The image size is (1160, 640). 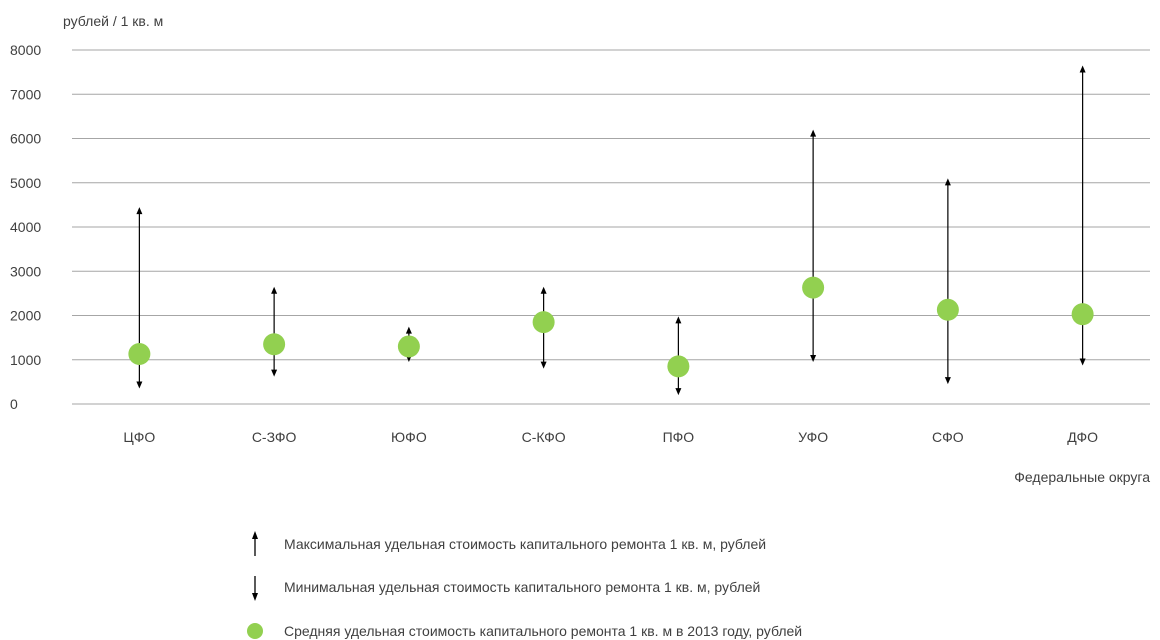 I want to click on category-label: ЦФО, so click(x=139, y=437).